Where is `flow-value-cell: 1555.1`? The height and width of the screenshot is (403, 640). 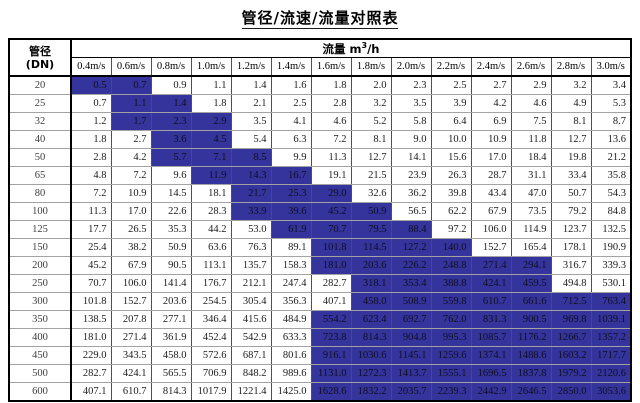 flow-value-cell: 1555.1 is located at coordinates (451, 373).